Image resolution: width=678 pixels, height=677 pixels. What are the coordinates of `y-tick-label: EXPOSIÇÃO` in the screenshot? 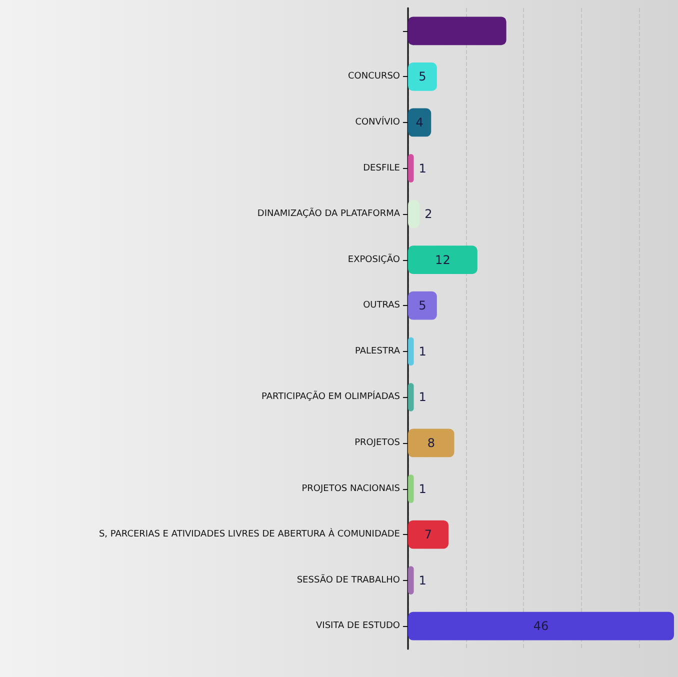 It's located at (374, 258).